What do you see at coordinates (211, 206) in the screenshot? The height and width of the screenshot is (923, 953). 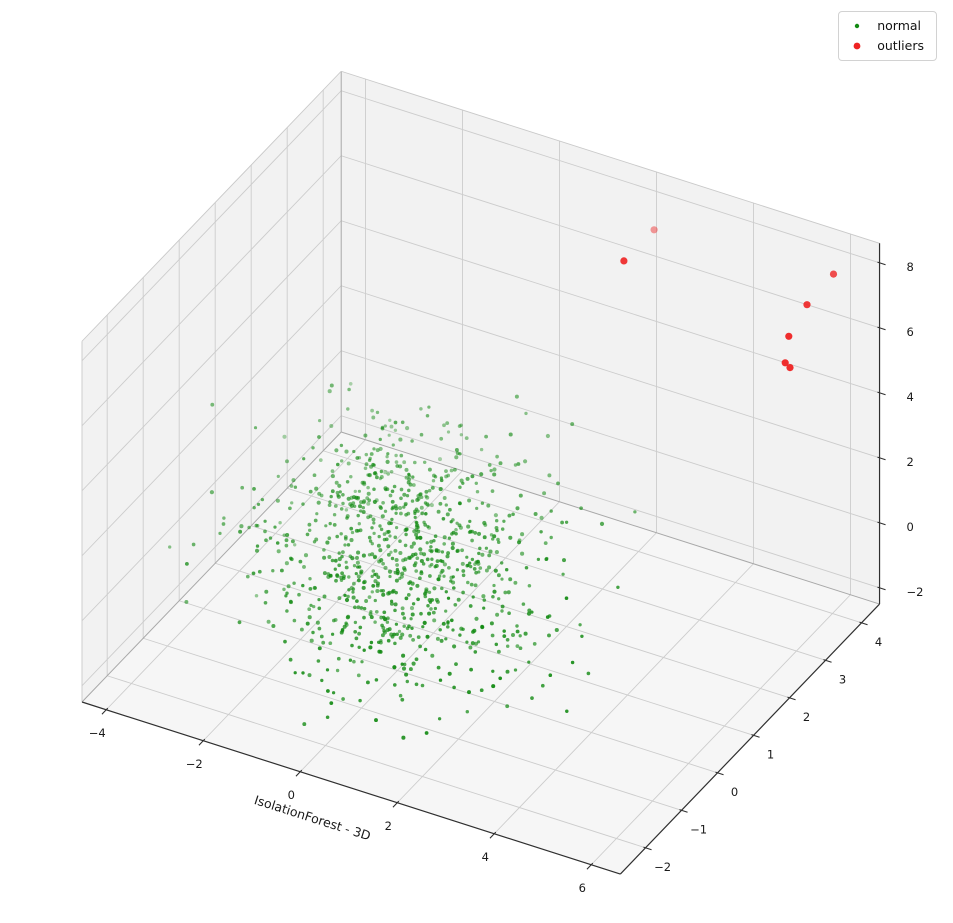 I see `pane-border-left-top` at bounding box center [211, 206].